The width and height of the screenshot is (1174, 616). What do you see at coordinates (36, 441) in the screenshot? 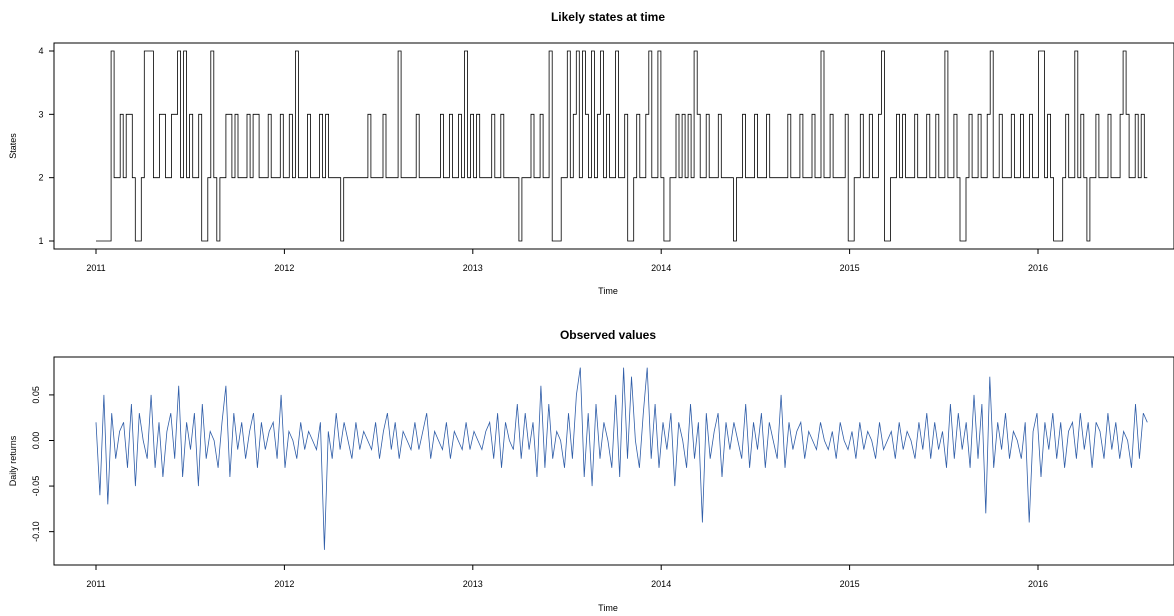
I see `returns-y-tick-label: 0.00` at bounding box center [36, 441].